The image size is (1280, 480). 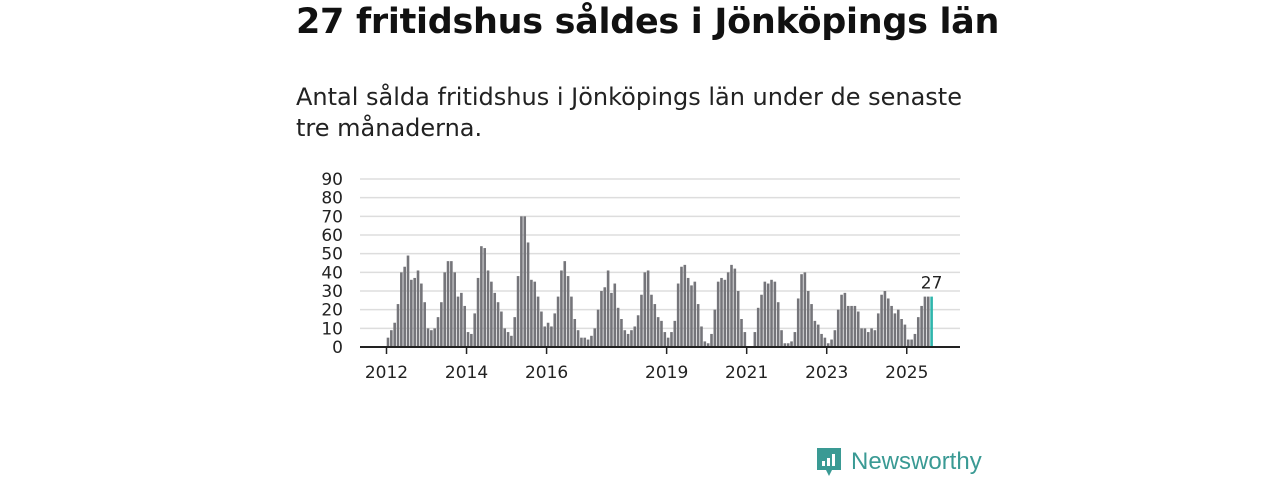 I want to click on x-tick-label: 2012, so click(x=386, y=373).